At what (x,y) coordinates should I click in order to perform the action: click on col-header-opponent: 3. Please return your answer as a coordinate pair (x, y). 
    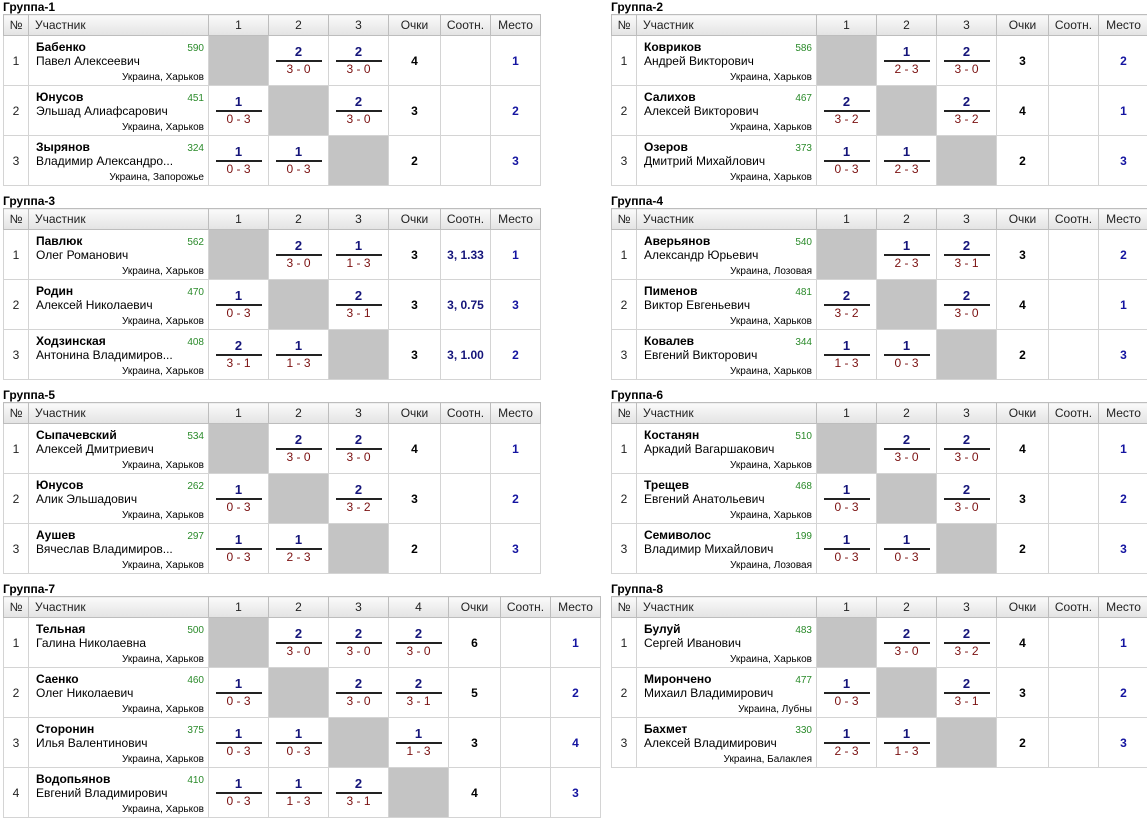
    Looking at the image, I should click on (358, 25).